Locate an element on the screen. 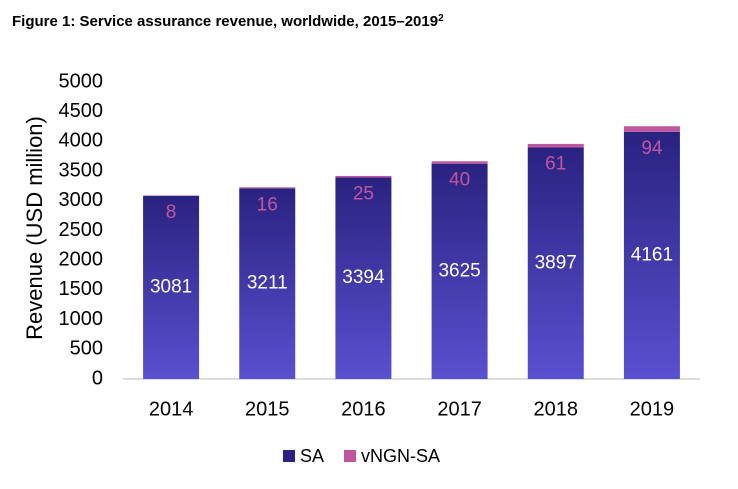 The image size is (738, 489). y-tick-label: 3500 is located at coordinates (81, 170).